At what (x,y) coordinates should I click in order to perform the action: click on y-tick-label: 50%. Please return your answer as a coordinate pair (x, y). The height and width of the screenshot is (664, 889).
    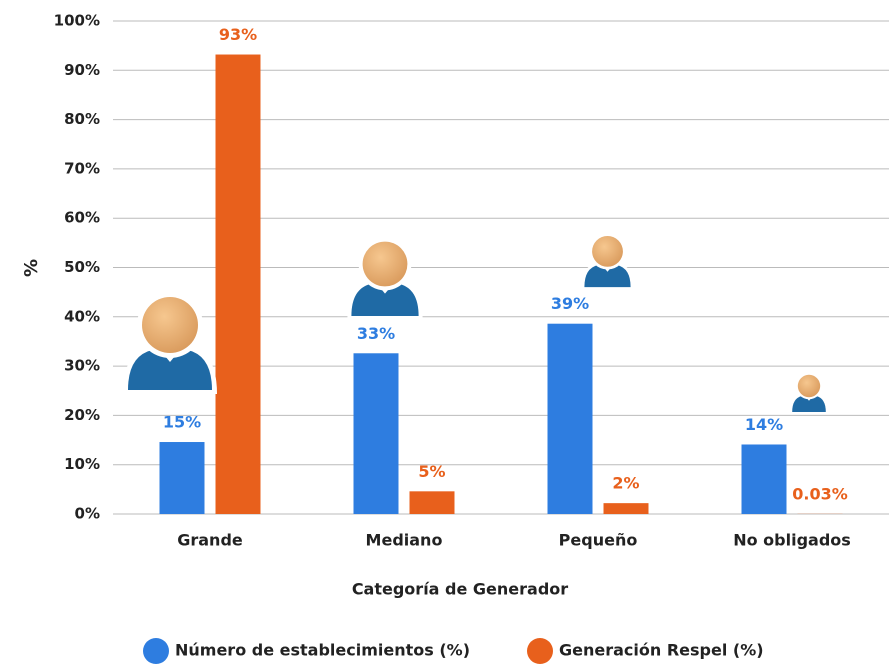
    Looking at the image, I should click on (82, 267).